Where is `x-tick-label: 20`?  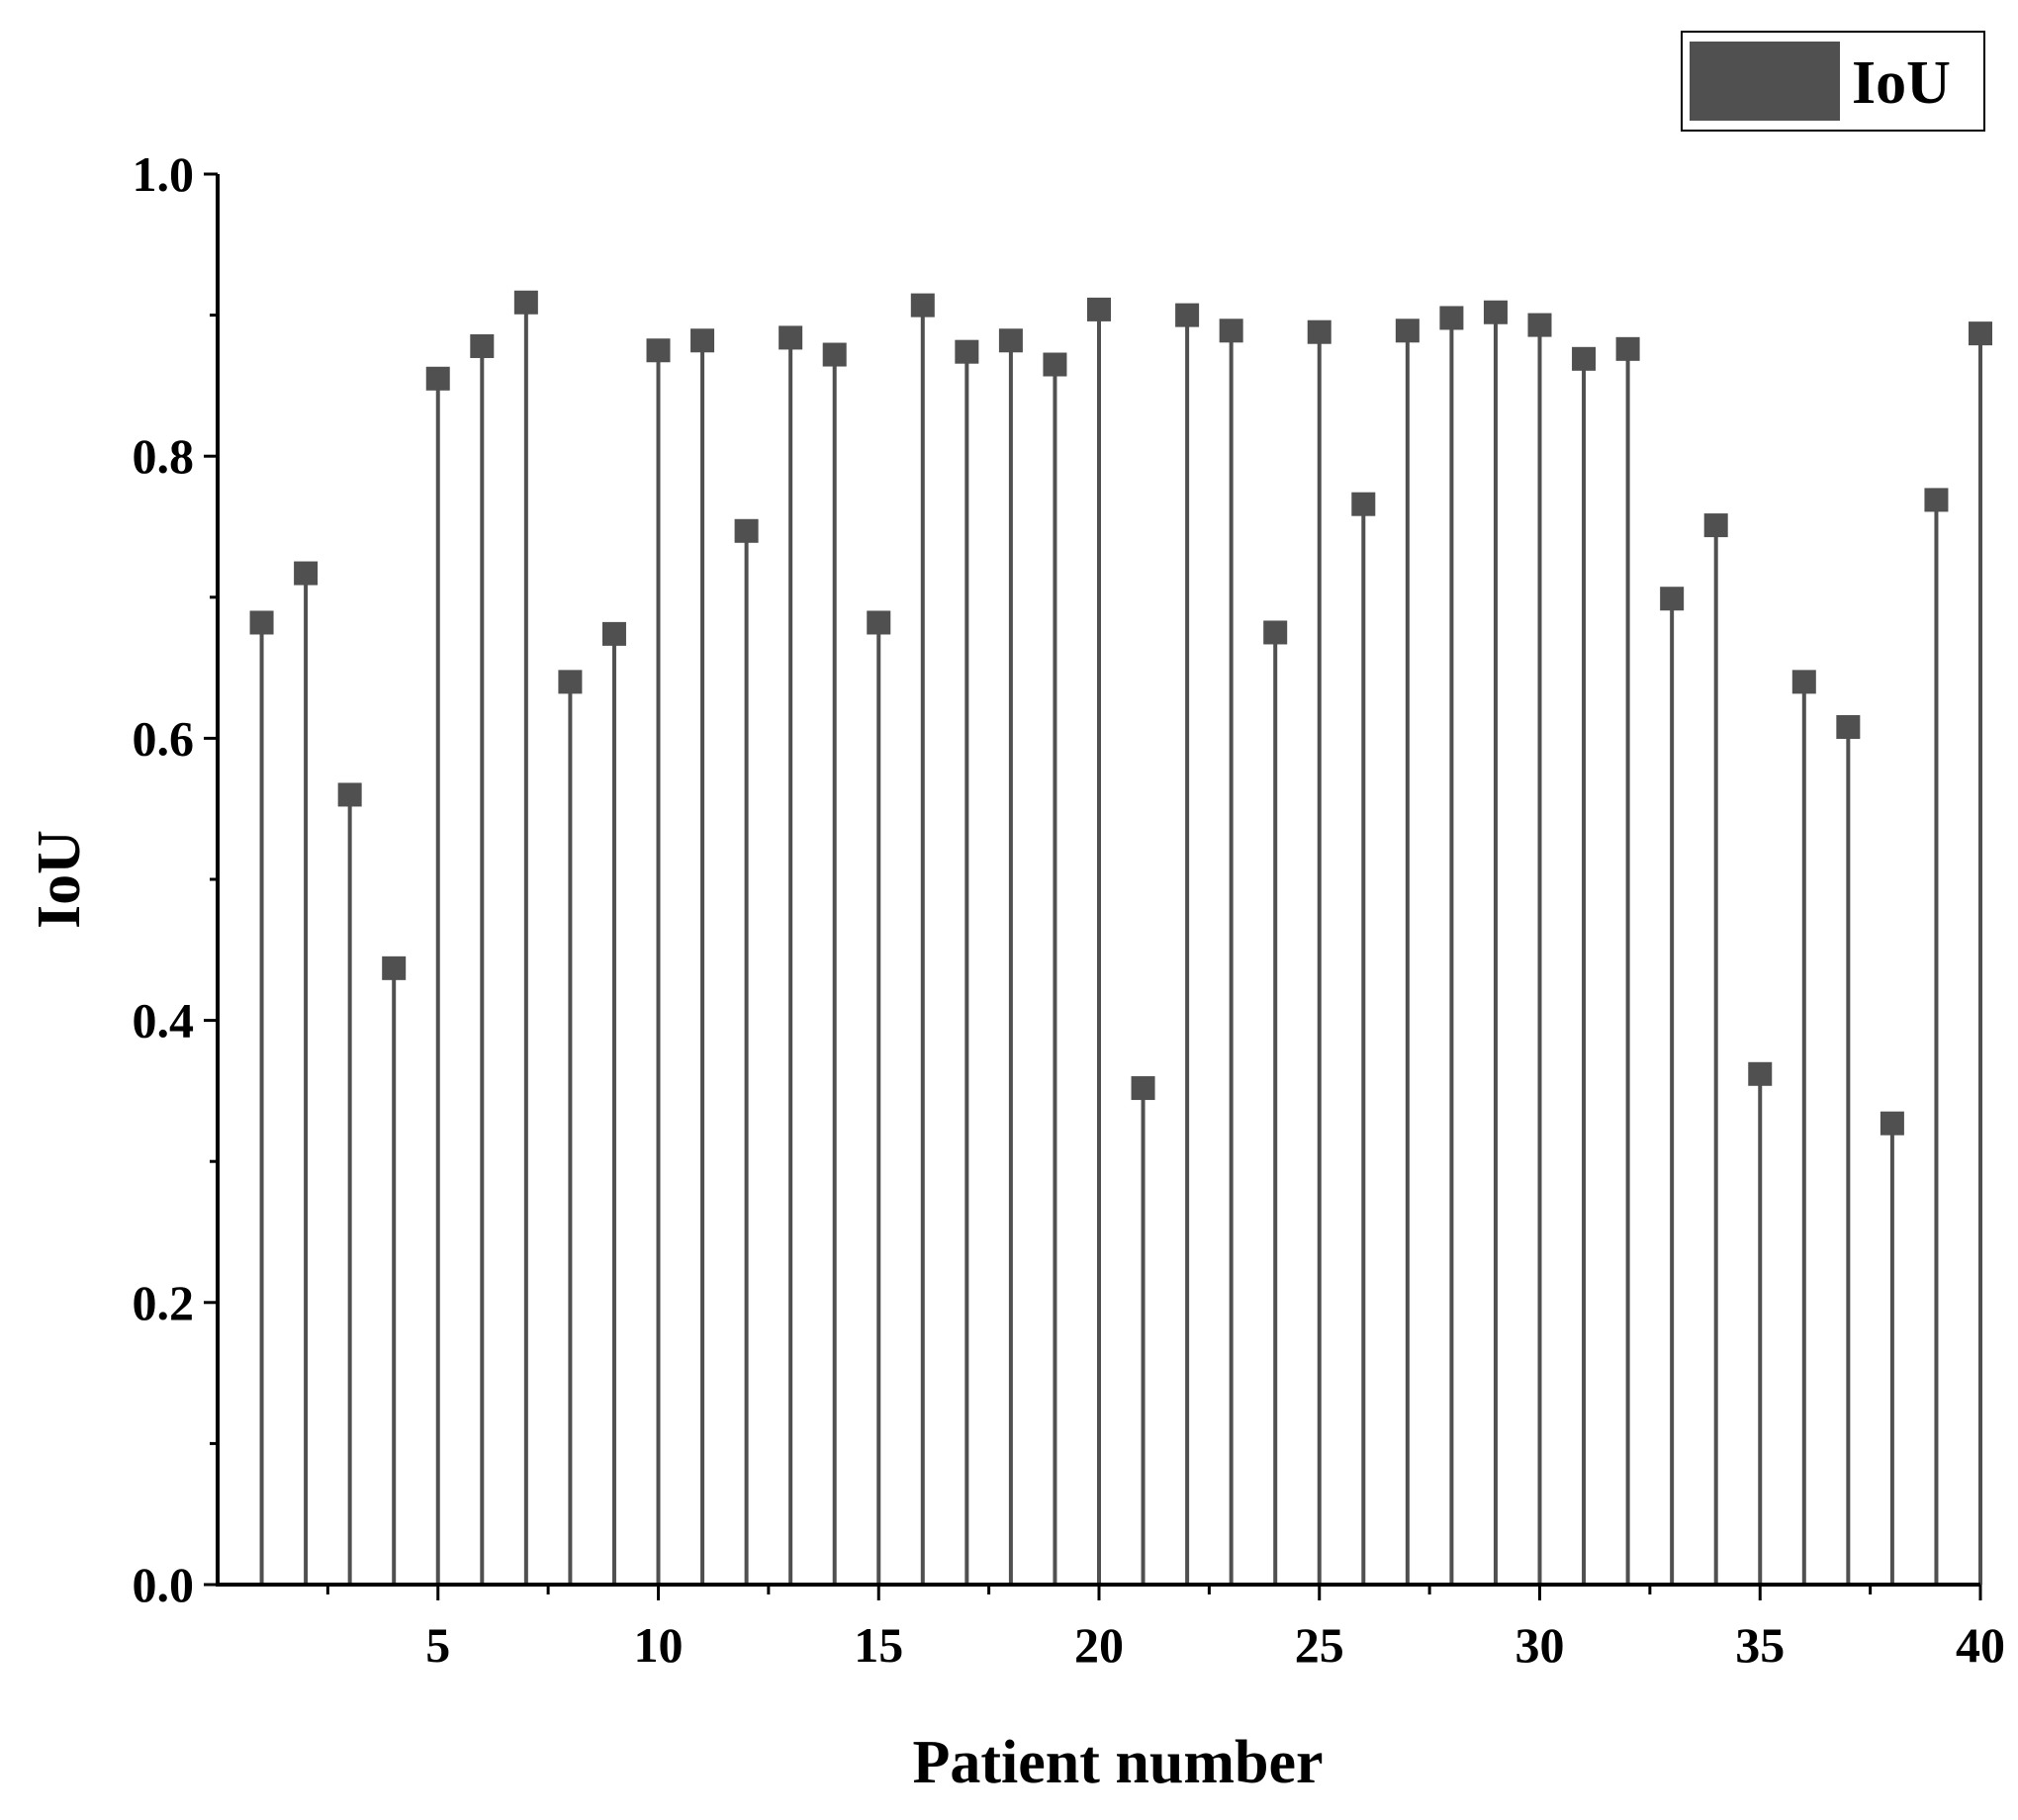 x-tick-label: 20 is located at coordinates (1099, 1645).